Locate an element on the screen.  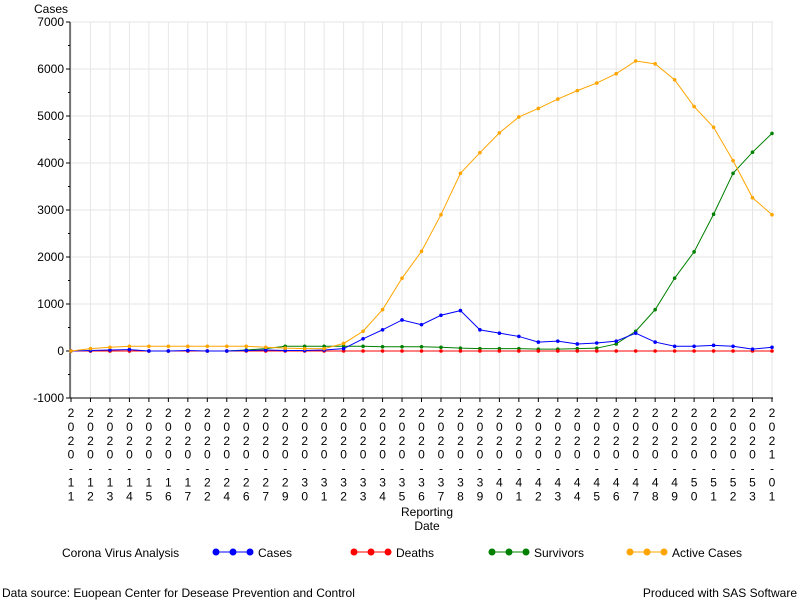
y-axis-label: Cases is located at coordinates (51, 9).